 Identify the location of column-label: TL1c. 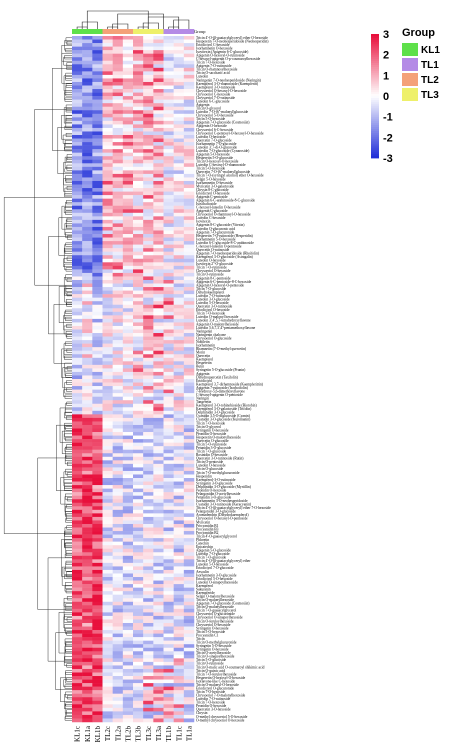
(179, 733).